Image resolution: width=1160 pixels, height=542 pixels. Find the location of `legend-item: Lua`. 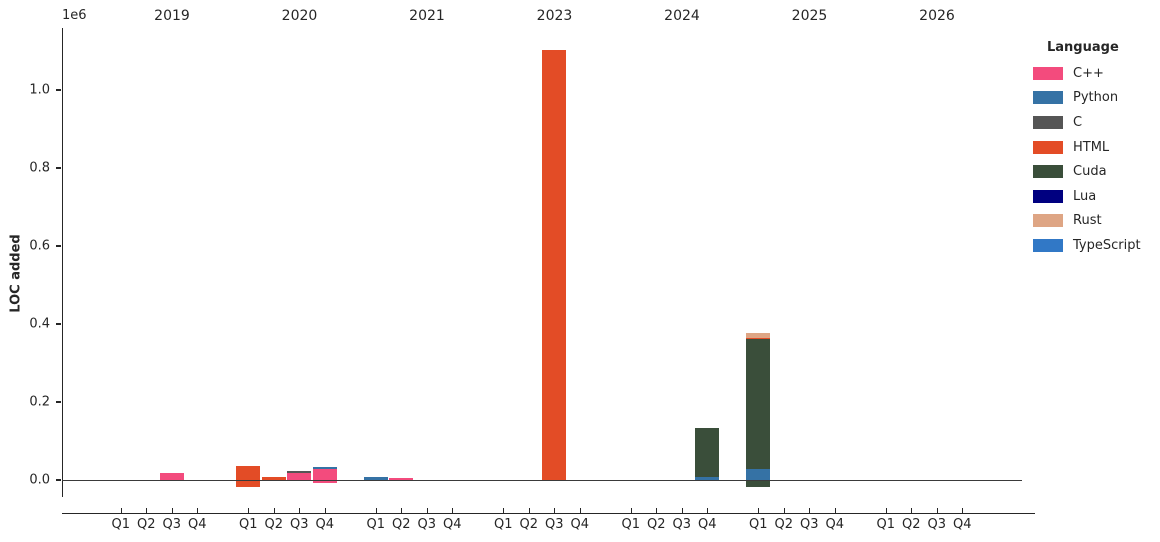

legend-item: Lua is located at coordinates (1096, 196).